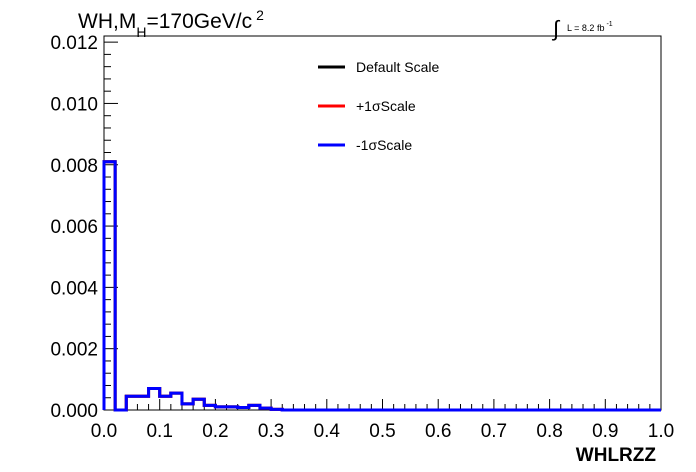  What do you see at coordinates (382, 420) in the screenshot?
I see `x-axis: 0.0 0.1 0.2 0.3 0.4 0.5 0.6 0.7 0.8 0.9 1.0` at bounding box center [382, 420].